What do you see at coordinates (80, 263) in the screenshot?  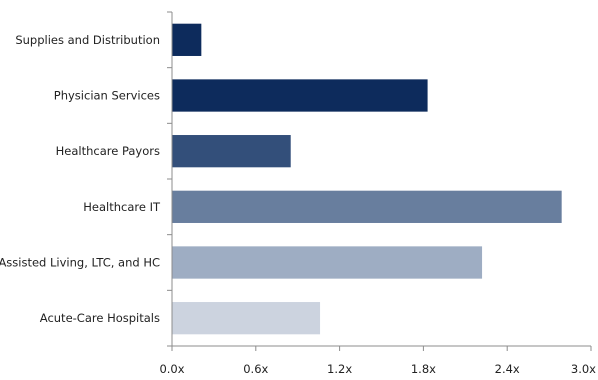 I see `category-label: Assisted Living, LTC, and HC` at bounding box center [80, 263].